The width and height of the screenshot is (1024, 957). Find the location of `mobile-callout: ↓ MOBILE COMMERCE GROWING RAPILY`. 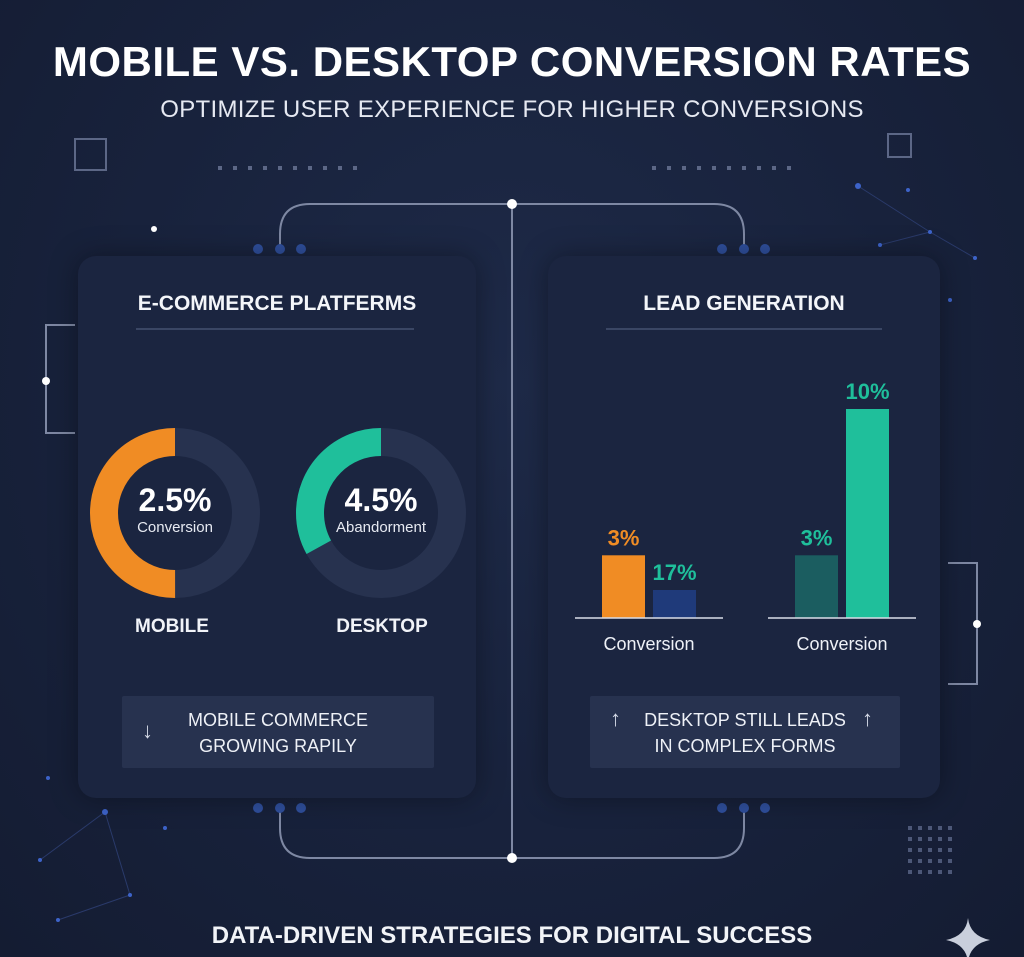

mobile-callout: ↓ MOBILE COMMERCE GROWING RAPILY is located at coordinates (278, 732).